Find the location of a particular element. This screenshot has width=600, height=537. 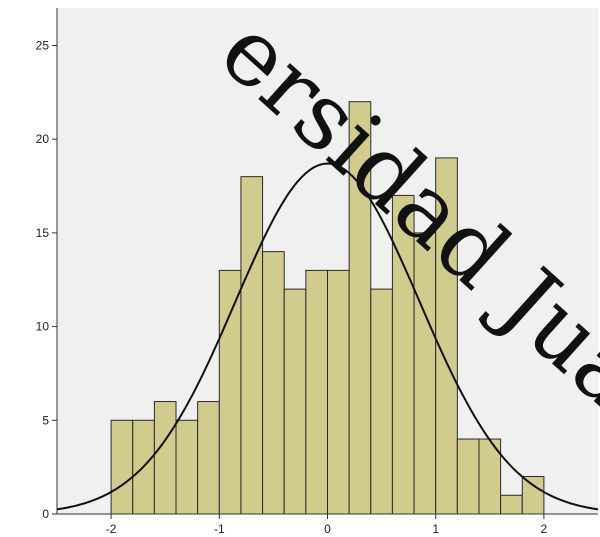

y-ticks: 0 5 10 15 20 25 is located at coordinates (46, 279).